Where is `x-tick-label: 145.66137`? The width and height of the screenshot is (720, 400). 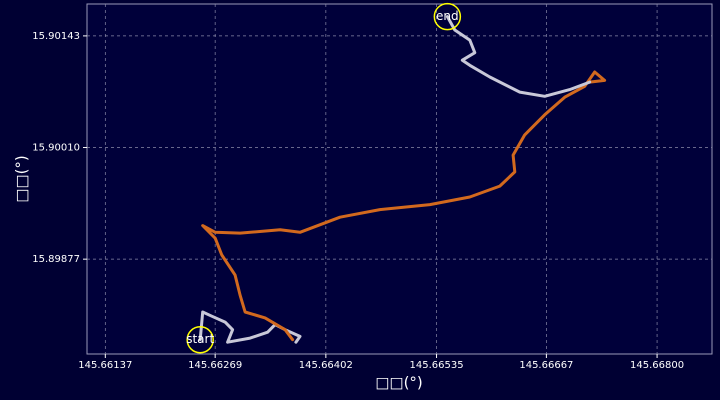
x-tick-label: 145.66137 is located at coordinates (105, 365).